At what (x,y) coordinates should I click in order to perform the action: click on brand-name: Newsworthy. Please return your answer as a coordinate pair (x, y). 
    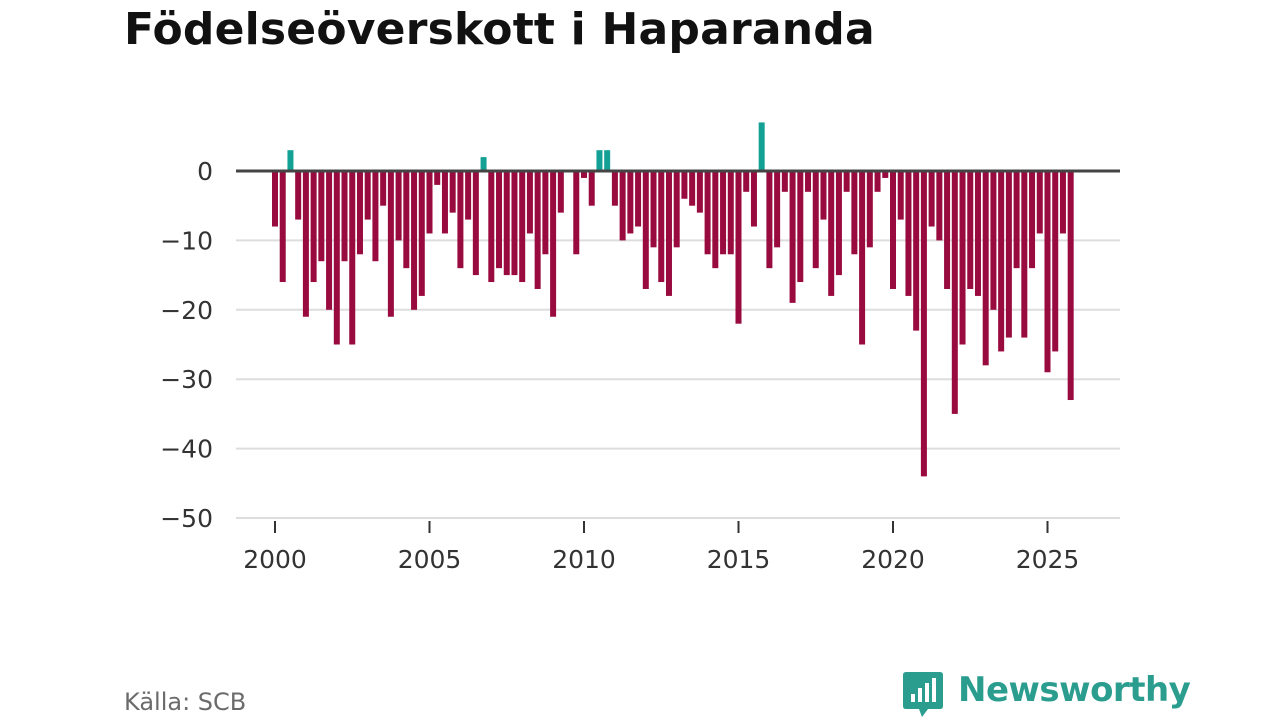
    Looking at the image, I should click on (1074, 690).